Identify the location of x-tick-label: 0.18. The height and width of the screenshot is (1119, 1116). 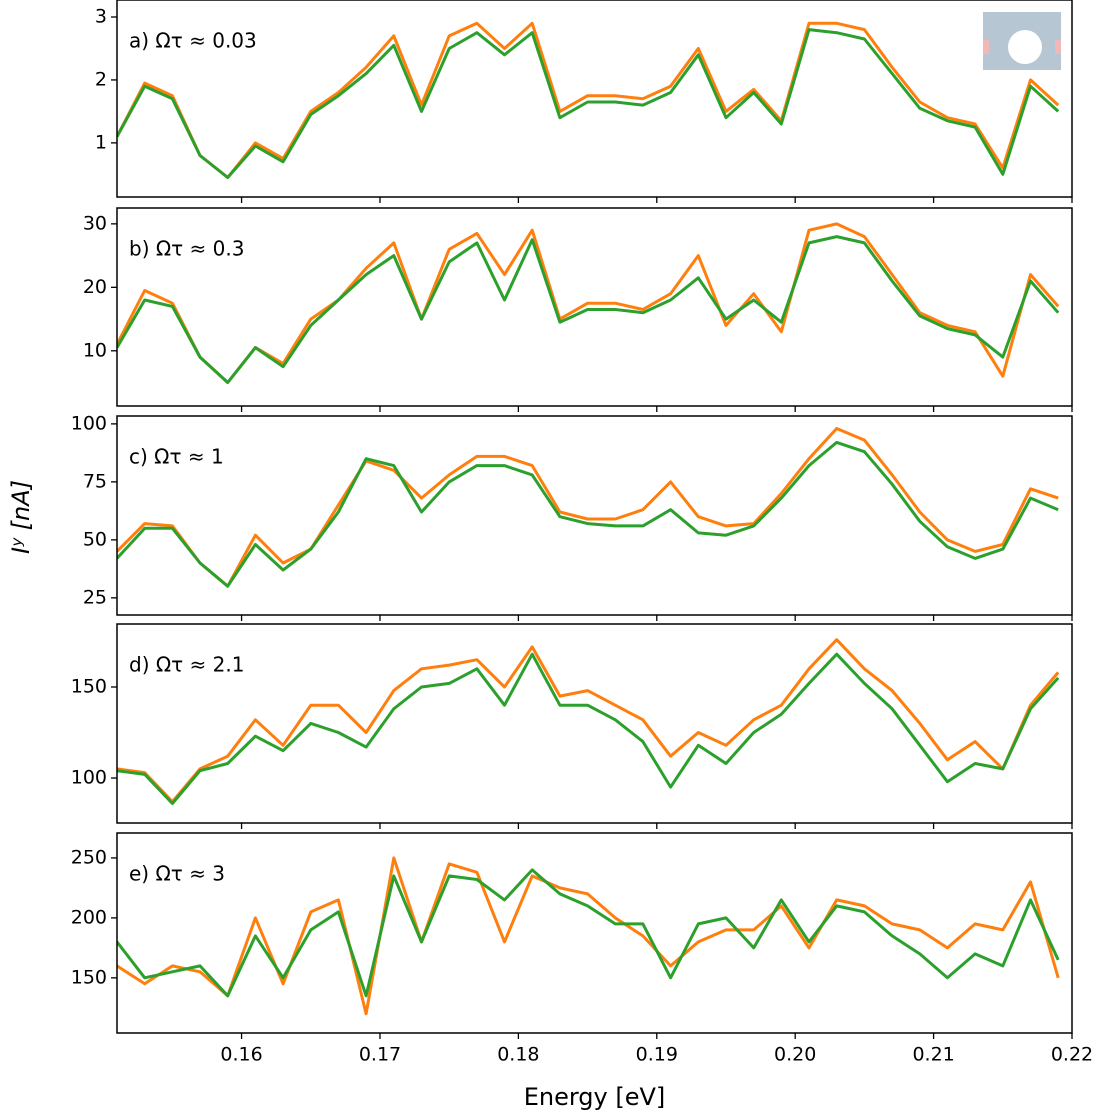
(518, 1055).